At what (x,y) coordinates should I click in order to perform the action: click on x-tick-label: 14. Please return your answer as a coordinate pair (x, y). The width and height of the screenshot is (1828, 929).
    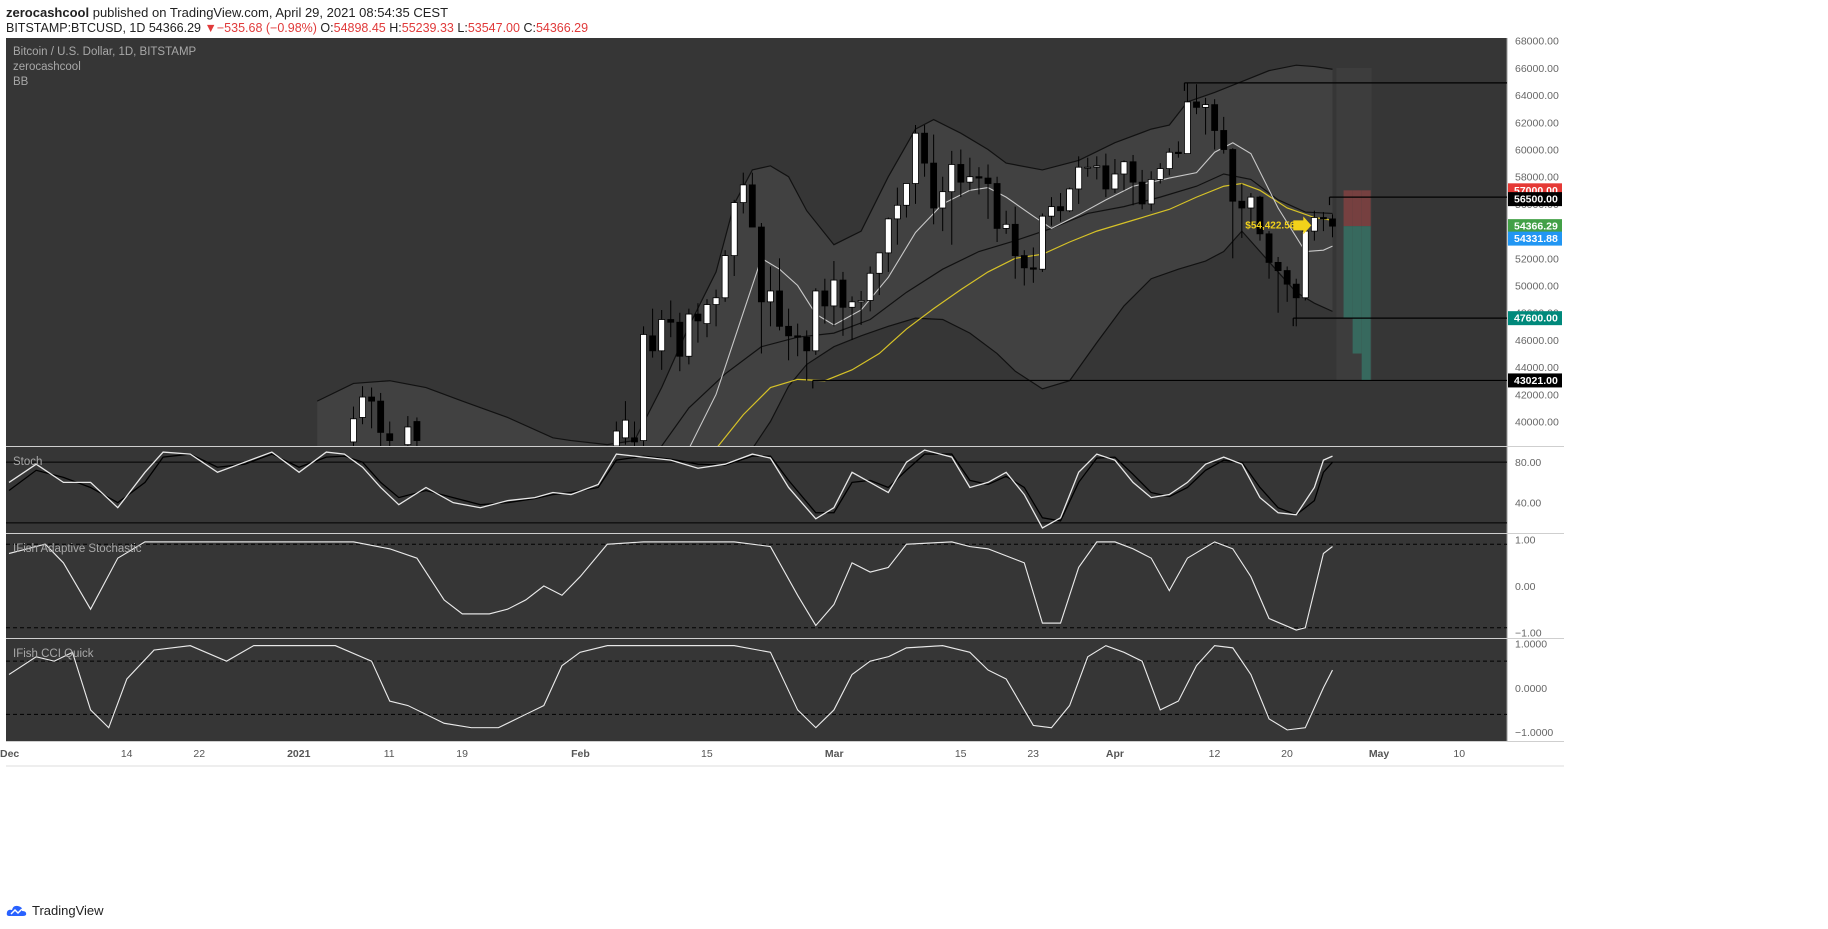
    Looking at the image, I should click on (127, 754).